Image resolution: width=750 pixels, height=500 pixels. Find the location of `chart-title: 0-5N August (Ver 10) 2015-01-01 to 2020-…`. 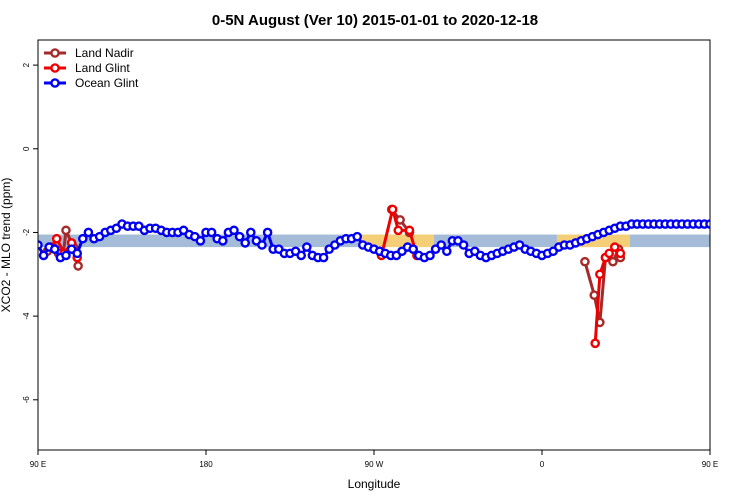

chart-title: 0-5N August (Ver 10) 2015-01-01 to 2020-… is located at coordinates (375, 20).